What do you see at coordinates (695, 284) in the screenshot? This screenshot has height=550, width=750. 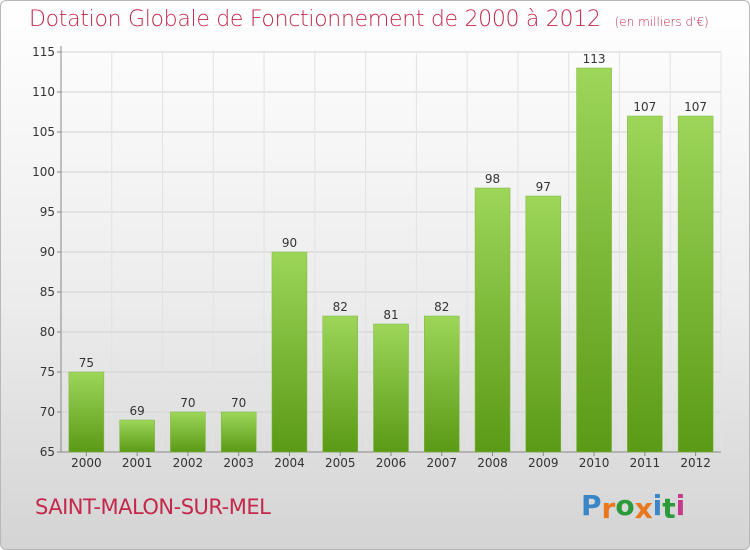 I see `bar-2012` at bounding box center [695, 284].